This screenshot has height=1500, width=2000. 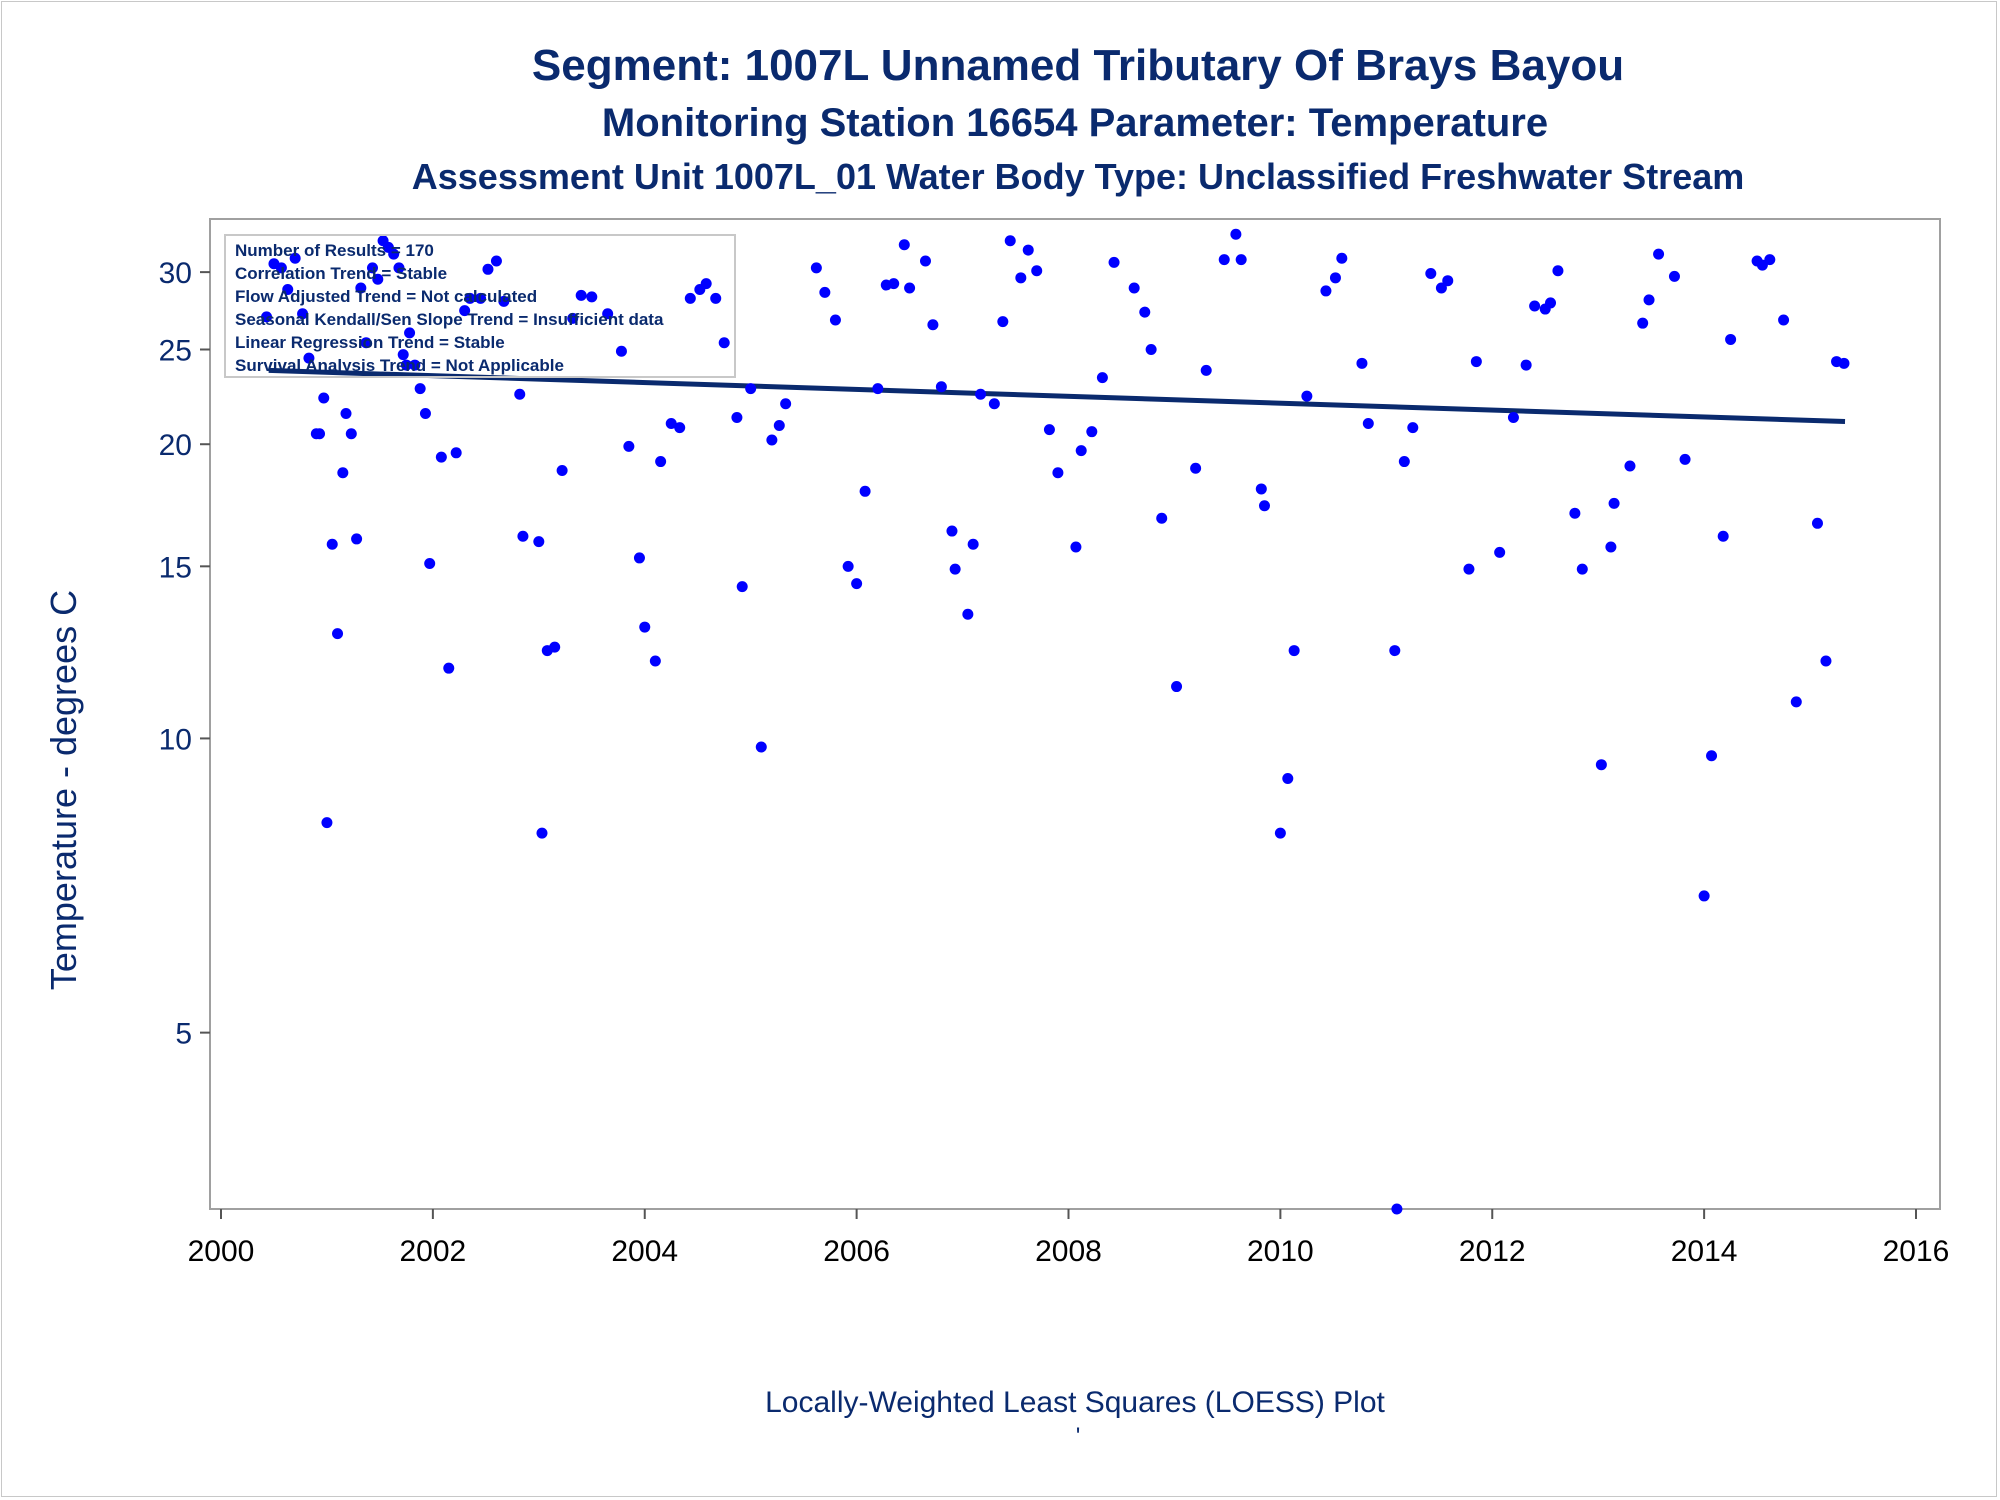 What do you see at coordinates (63, 790) in the screenshot?
I see `y-axis-label: Temperature - degrees C` at bounding box center [63, 790].